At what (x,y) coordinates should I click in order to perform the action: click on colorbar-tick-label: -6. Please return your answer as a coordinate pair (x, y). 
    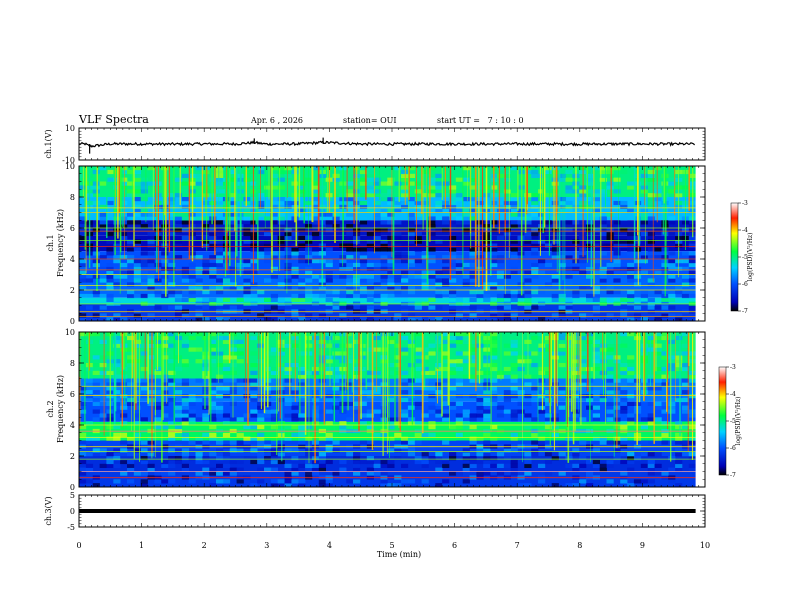
    Looking at the image, I should click on (733, 448).